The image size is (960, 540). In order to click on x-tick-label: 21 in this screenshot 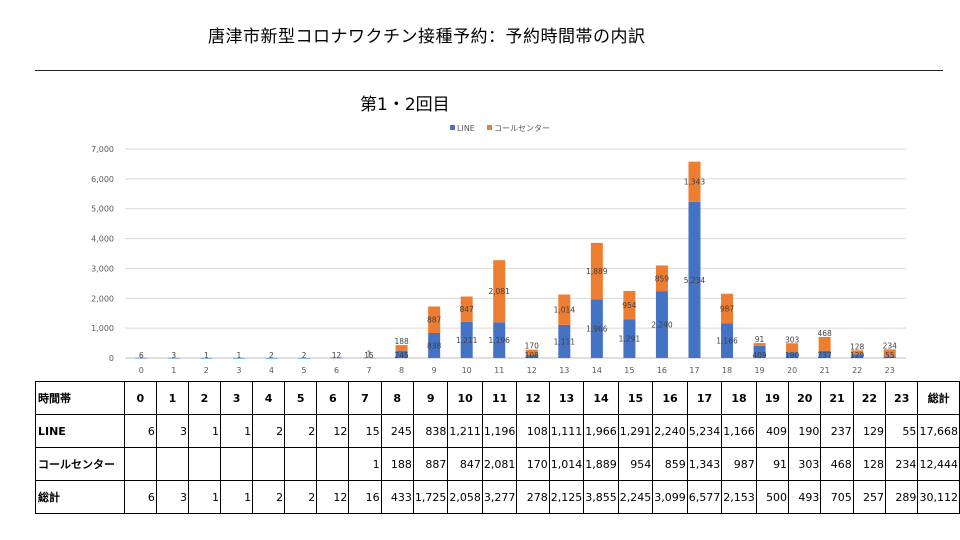, I will do `click(825, 370)`.